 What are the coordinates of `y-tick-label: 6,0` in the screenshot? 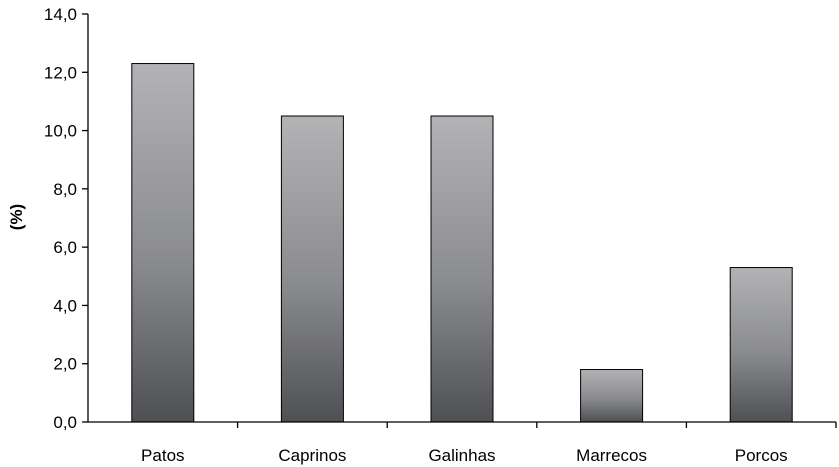 It's located at (65, 247).